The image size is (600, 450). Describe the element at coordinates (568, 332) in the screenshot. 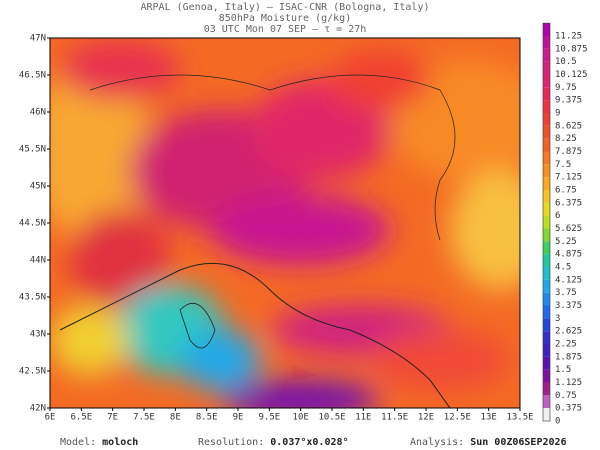

I see `colorbar-label: 2.625` at that location.